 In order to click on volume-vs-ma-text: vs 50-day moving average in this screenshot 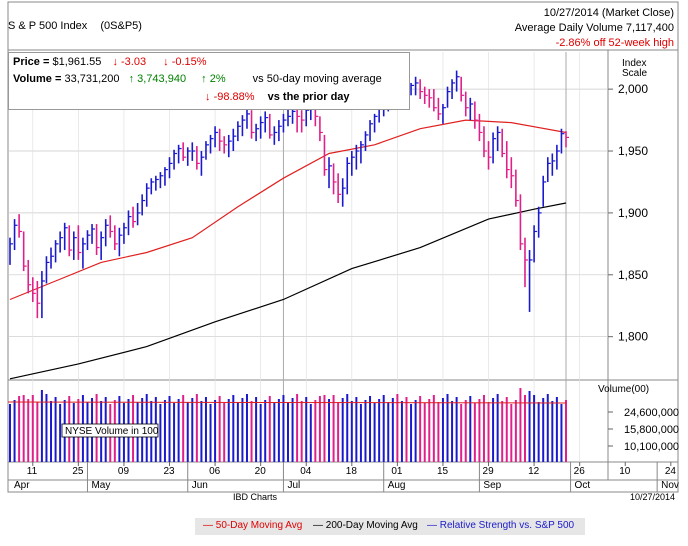, I will do `click(317, 79)`.